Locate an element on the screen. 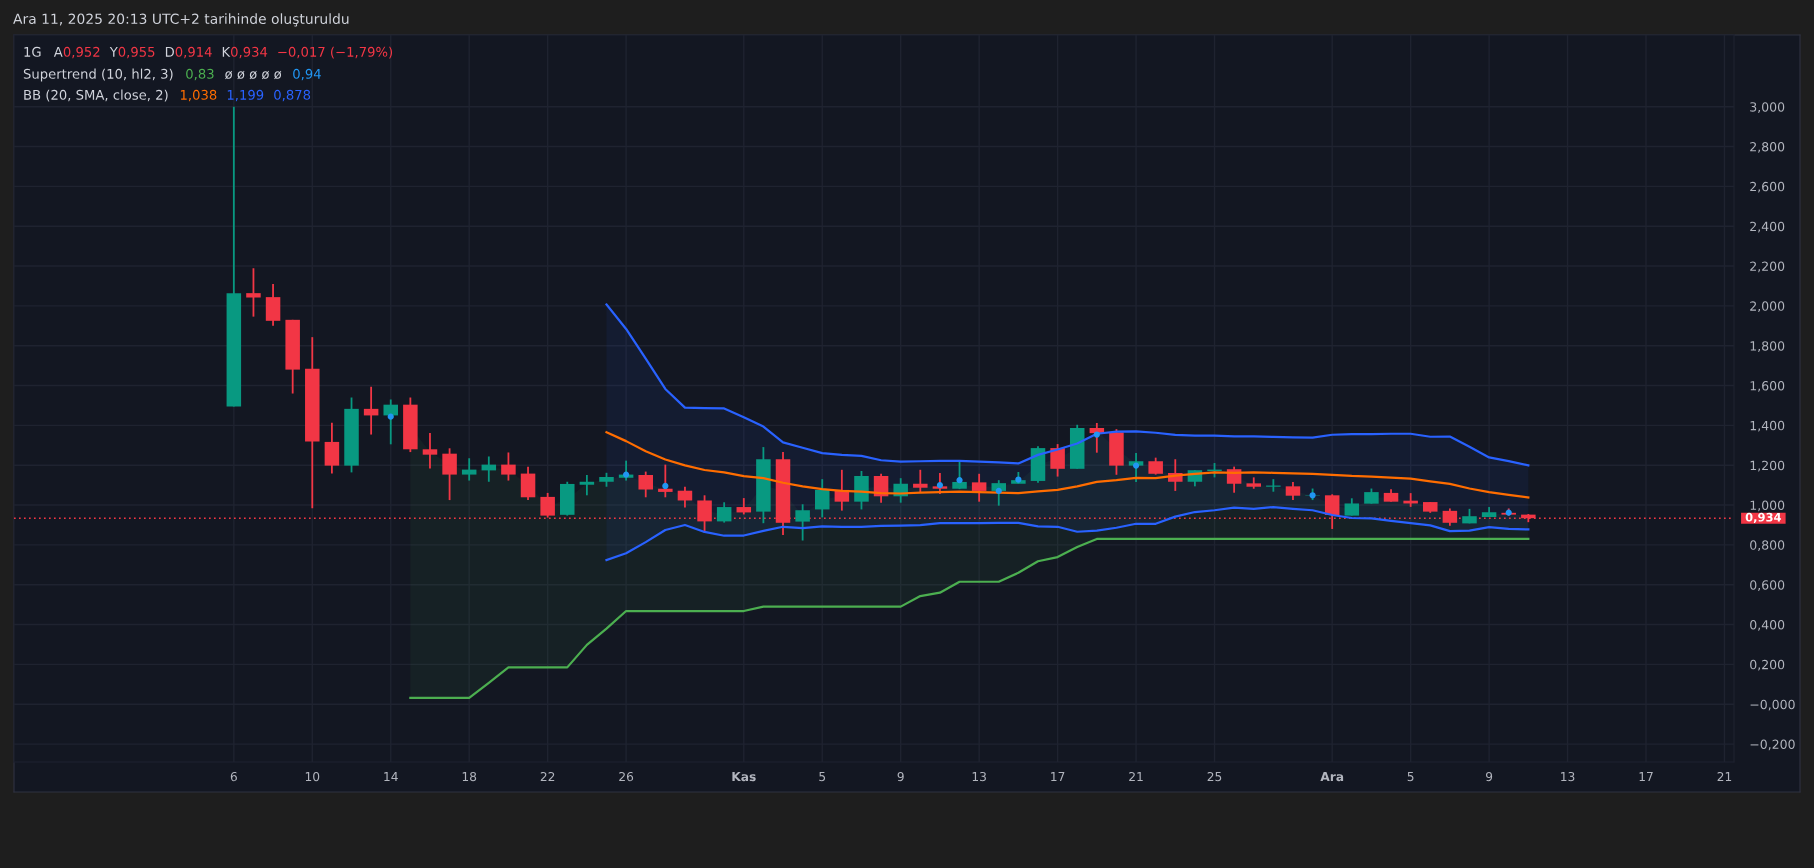 The height and width of the screenshot is (868, 1814). y-tick-label: 1,400 is located at coordinates (1767, 426).